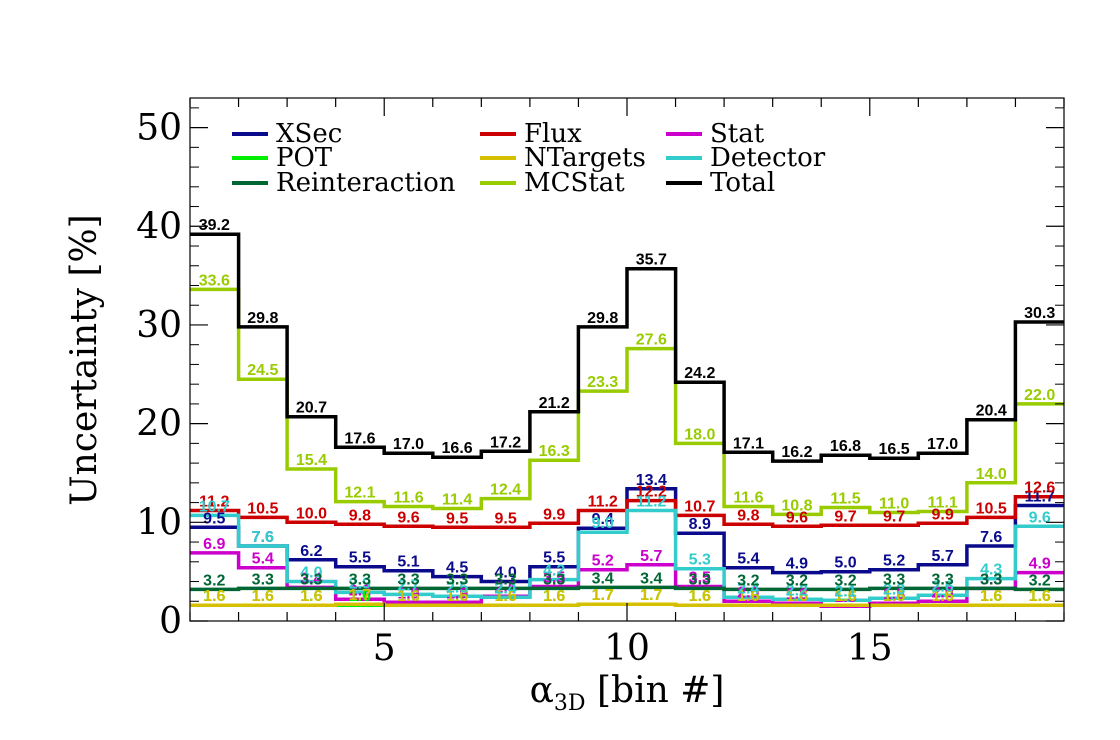 This screenshot has height=740, width=1120. What do you see at coordinates (554, 571) in the screenshot?
I see `data-label-detector: 4.2` at bounding box center [554, 571].